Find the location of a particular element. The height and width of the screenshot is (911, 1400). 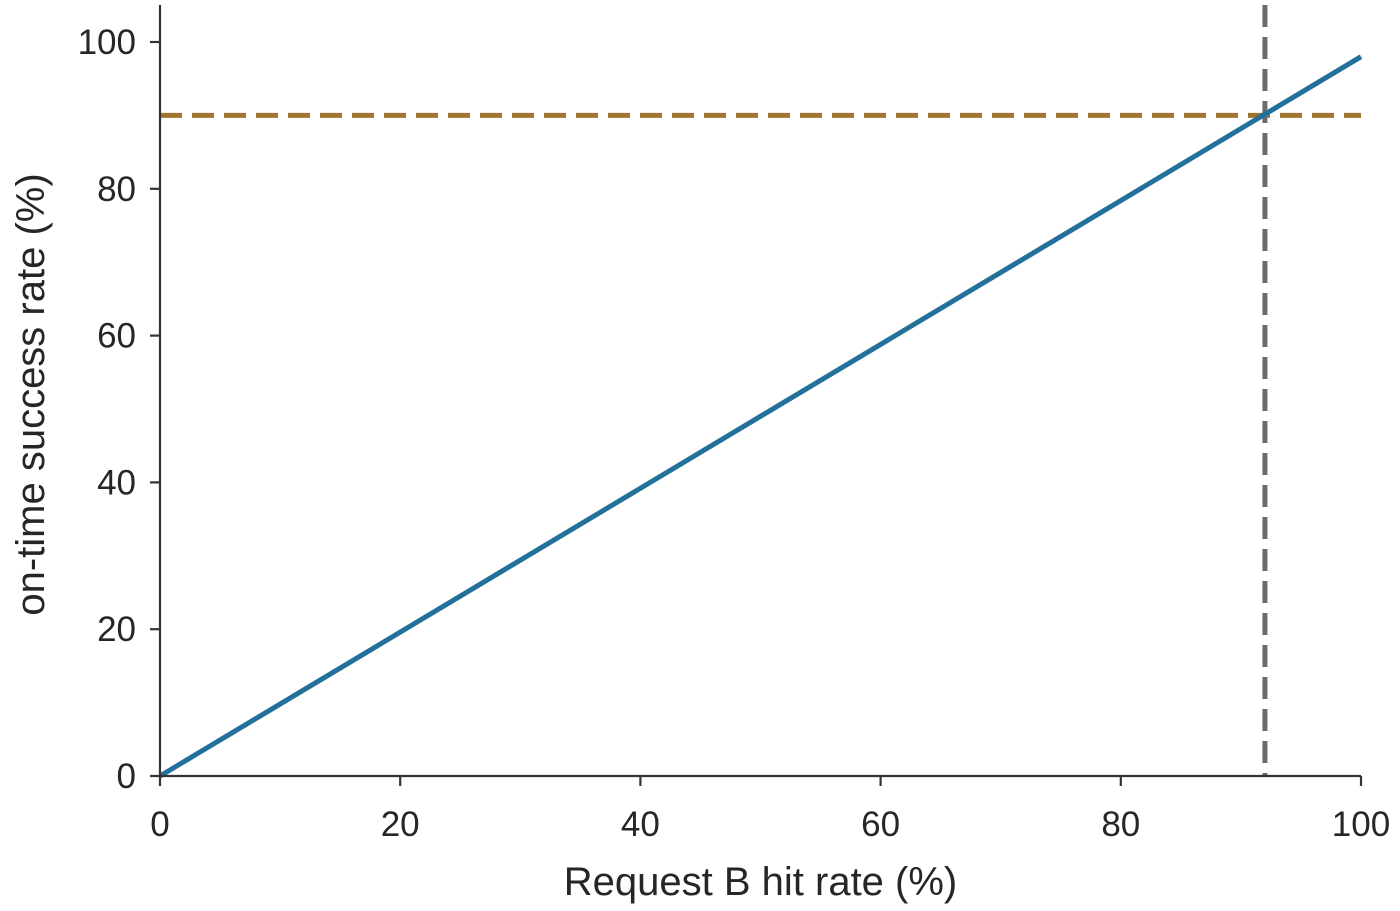

y-ticks: 0 20 40 60 80 100 is located at coordinates (119, 409).